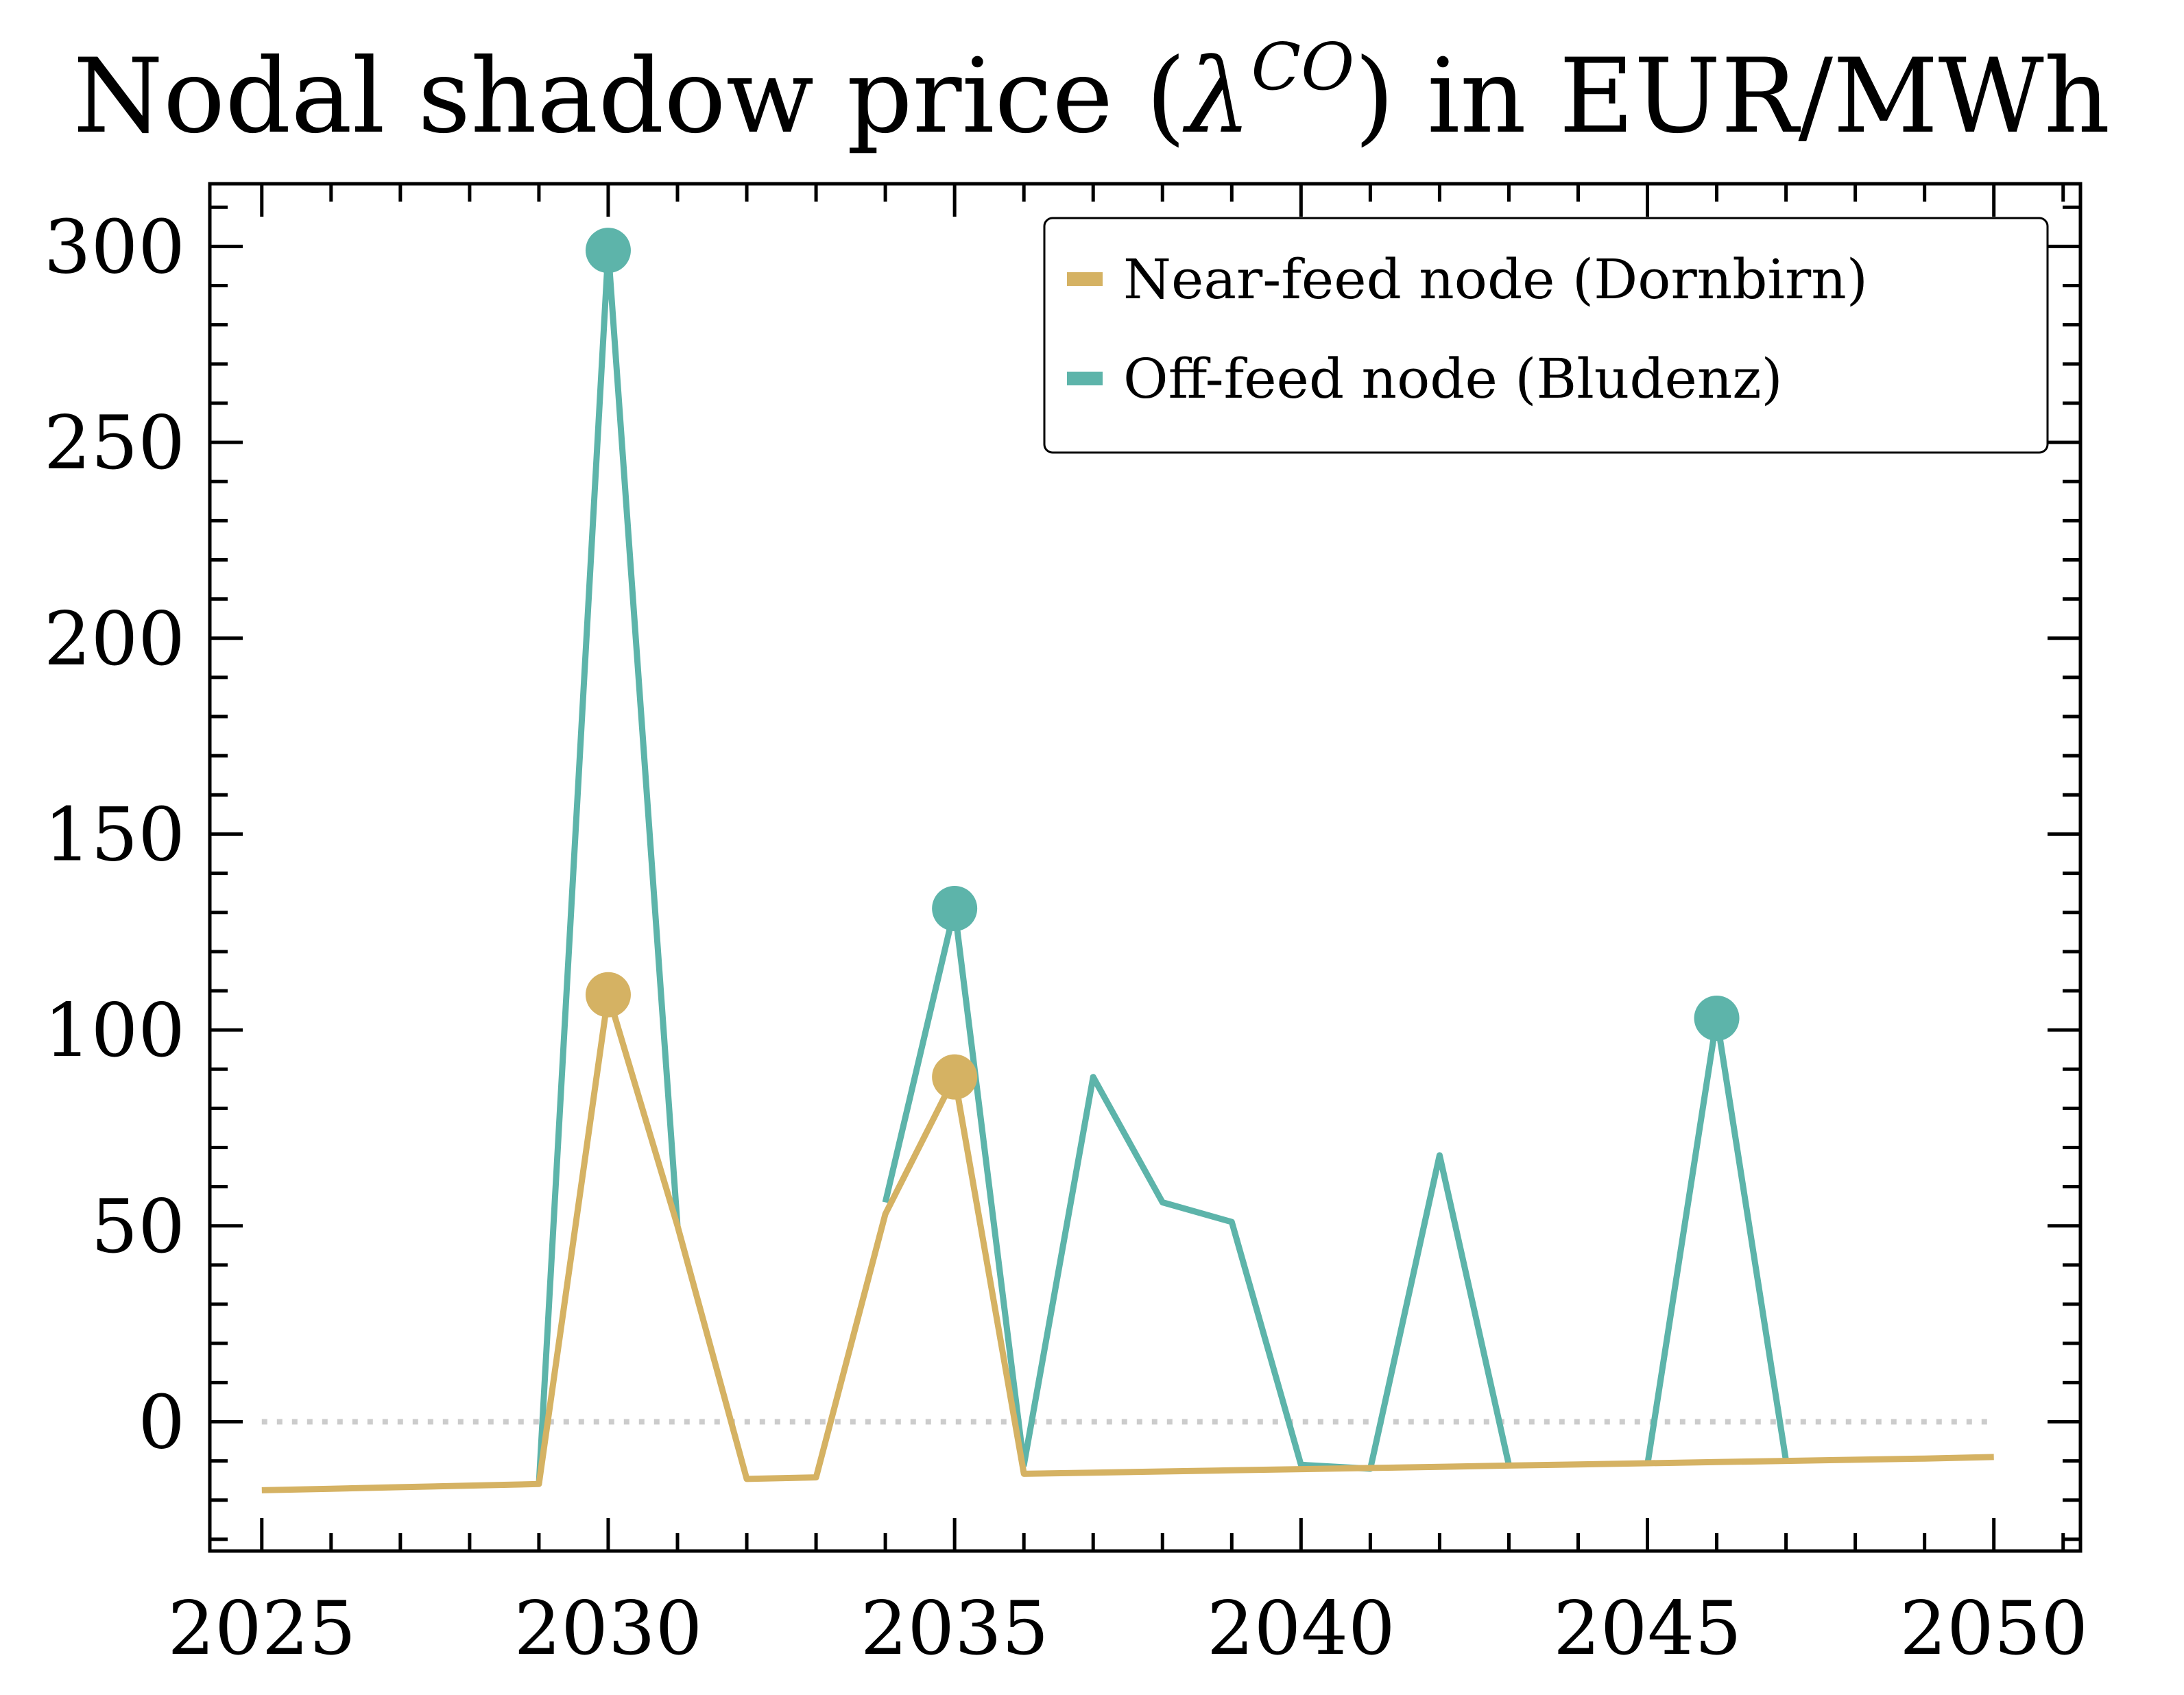  What do you see at coordinates (1301, 1629) in the screenshot?
I see `x-tick-label-2040: 2040` at bounding box center [1301, 1629].